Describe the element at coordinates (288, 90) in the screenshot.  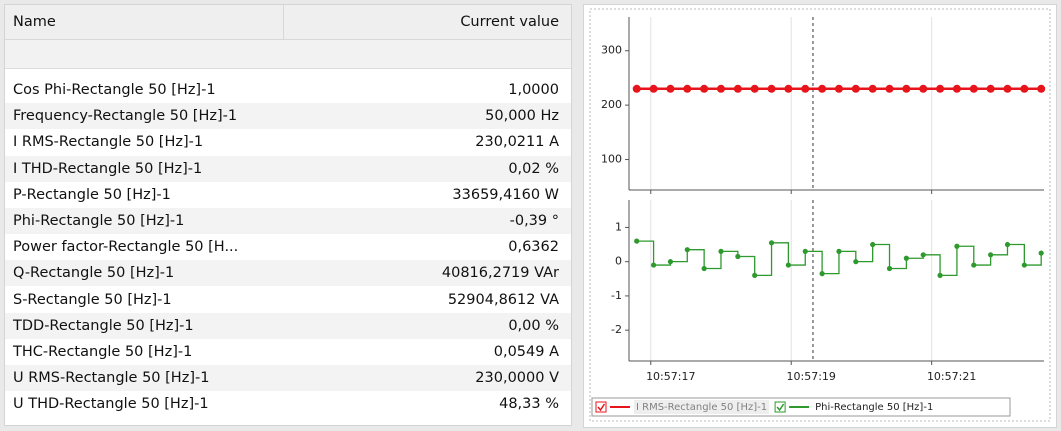
I see `table-row: Cos Phi-Rectangle 50 [Hz]-1 1,0000` at that location.